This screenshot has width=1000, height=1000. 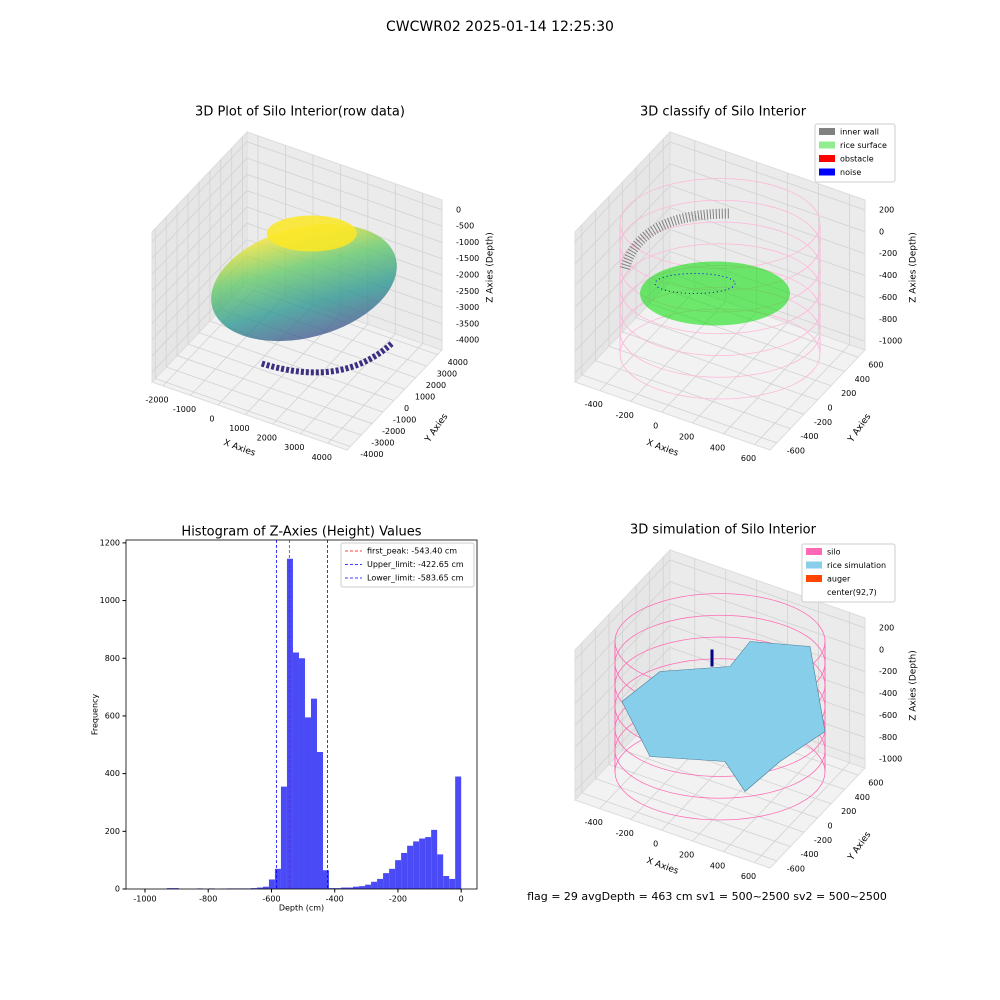 What do you see at coordinates (156, 399) in the screenshot?
I see `x-tick-label: -2000` at bounding box center [156, 399].